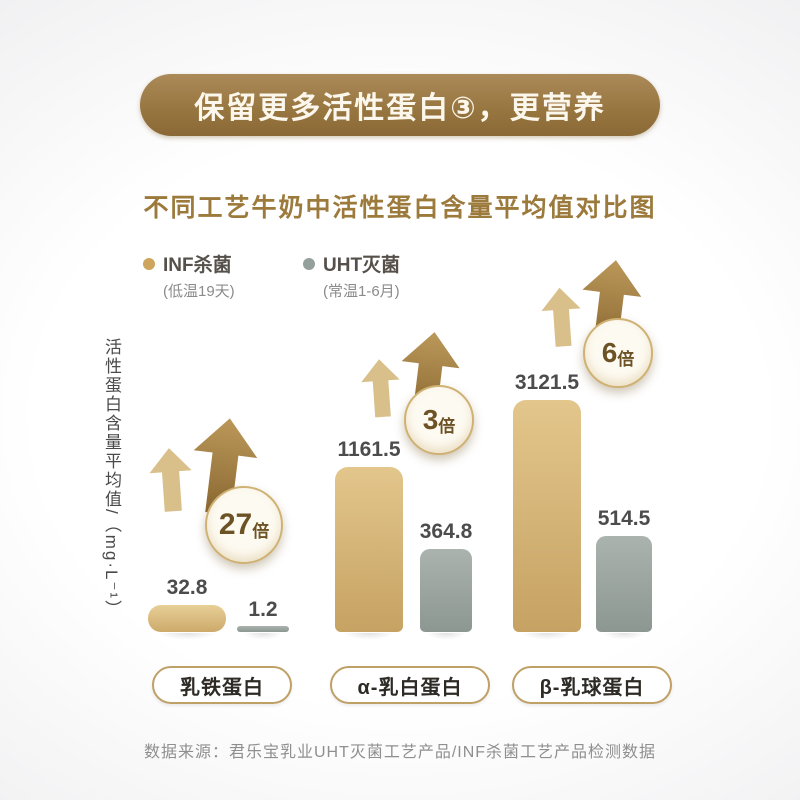  Describe the element at coordinates (400, 752) in the screenshot. I see `data-source: 数据来源：君乐宝乳业UHT灭菌工艺产品/INF杀菌工艺产品检测数据` at that location.